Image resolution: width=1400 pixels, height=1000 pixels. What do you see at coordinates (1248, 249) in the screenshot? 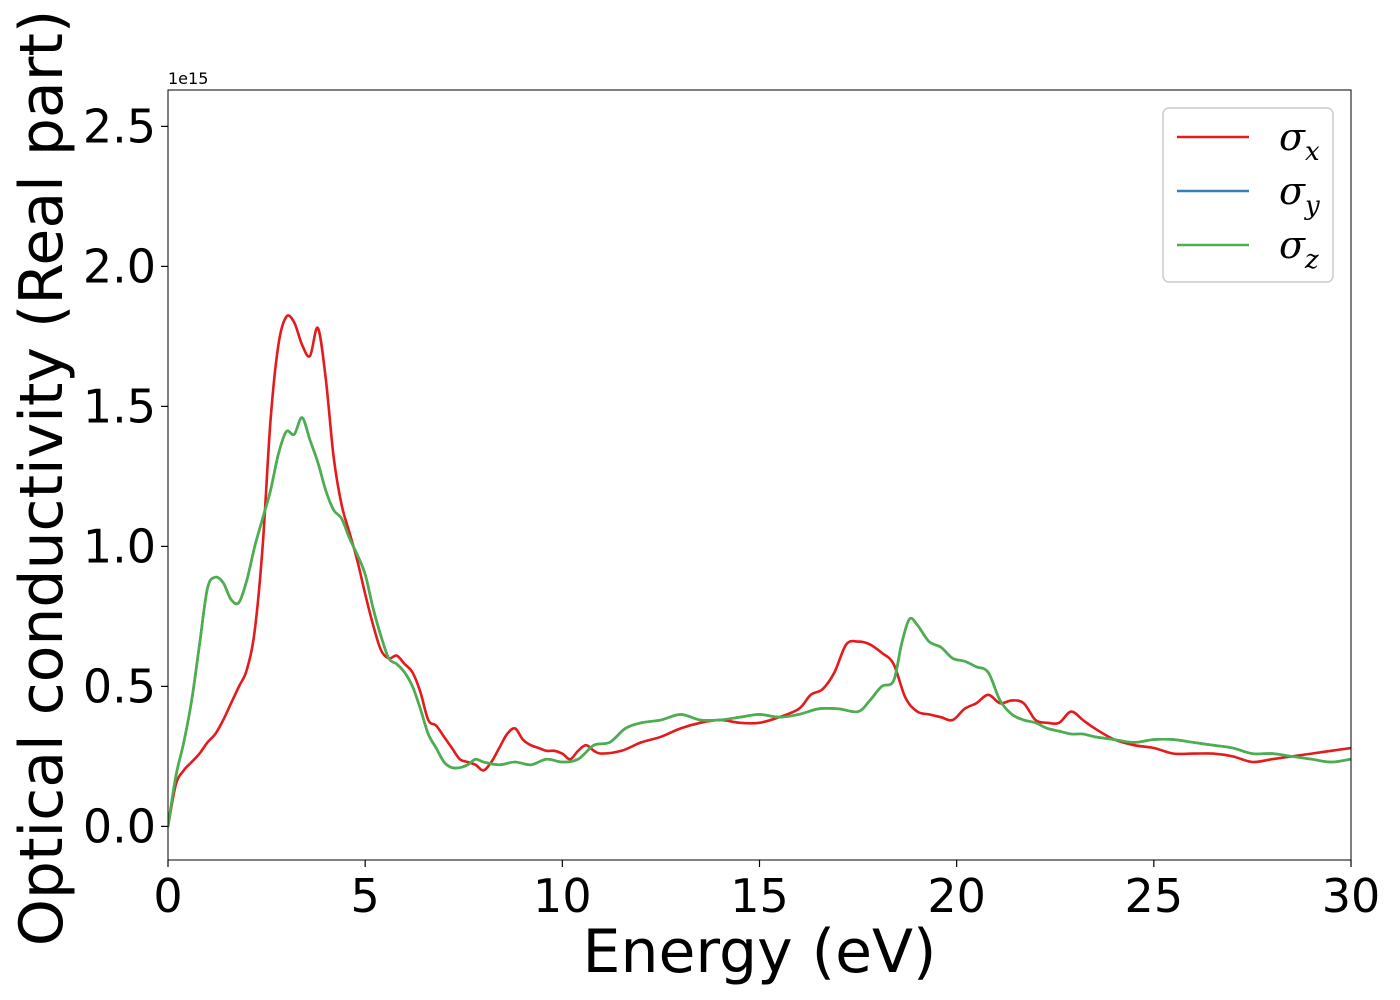
I see `legend-entry-sigma-z: σz` at bounding box center [1248, 249].